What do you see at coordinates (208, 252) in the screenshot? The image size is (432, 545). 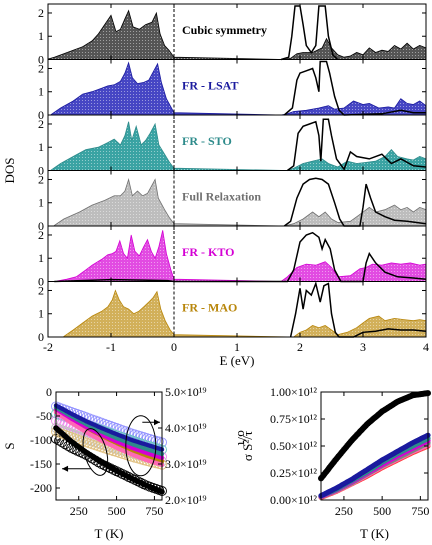 I see `panel-label: FR - KTO` at bounding box center [208, 252].